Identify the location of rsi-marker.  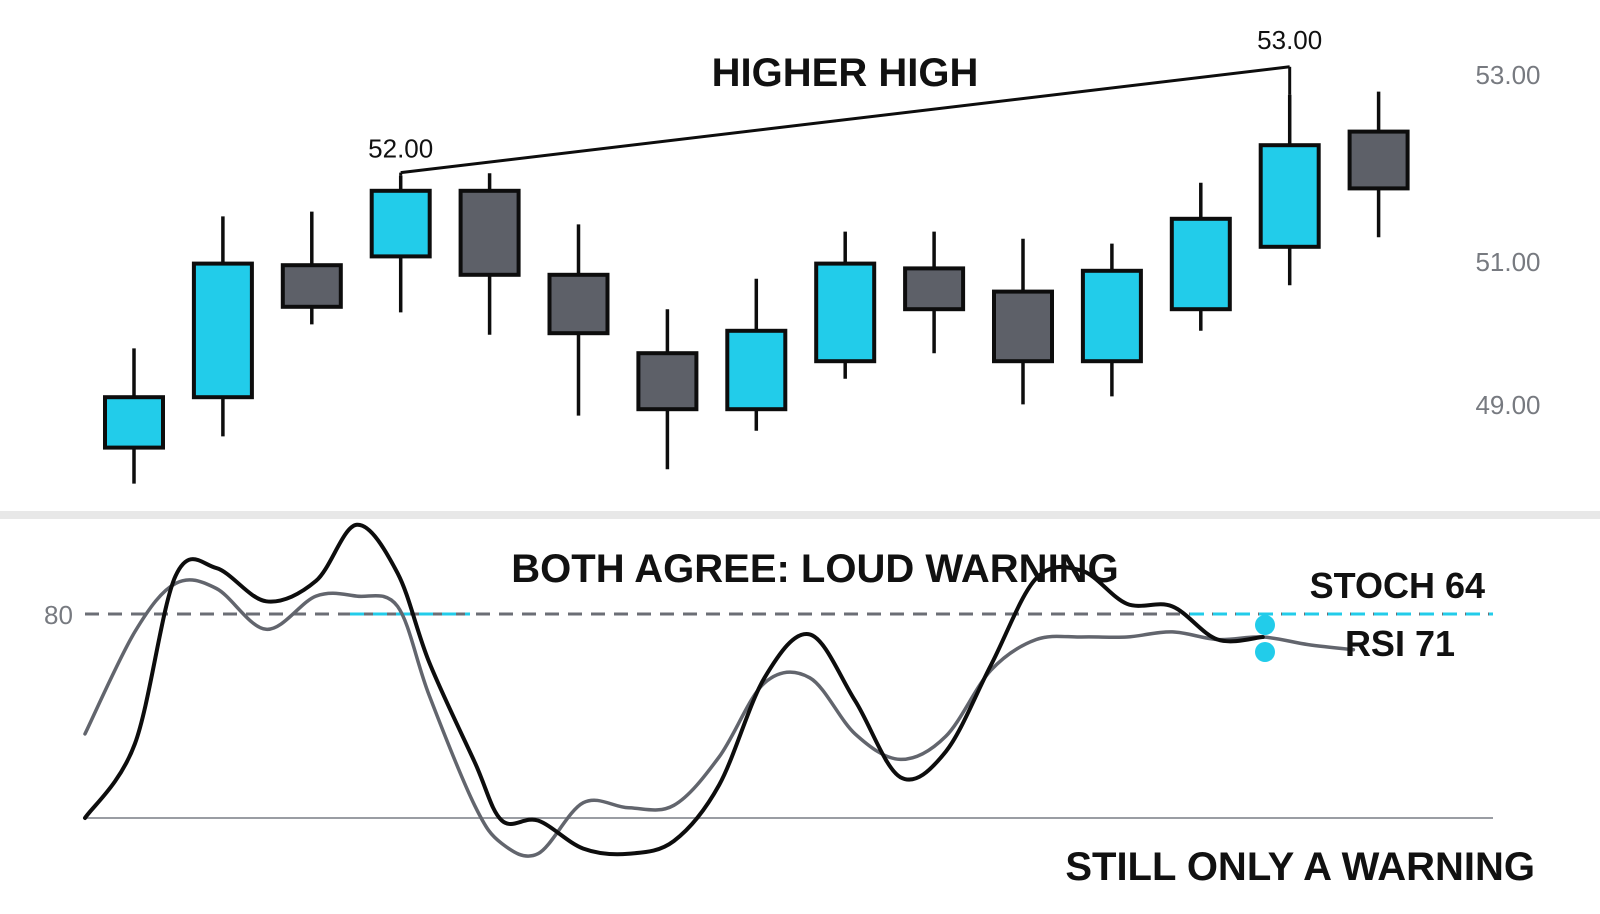
(1265, 652).